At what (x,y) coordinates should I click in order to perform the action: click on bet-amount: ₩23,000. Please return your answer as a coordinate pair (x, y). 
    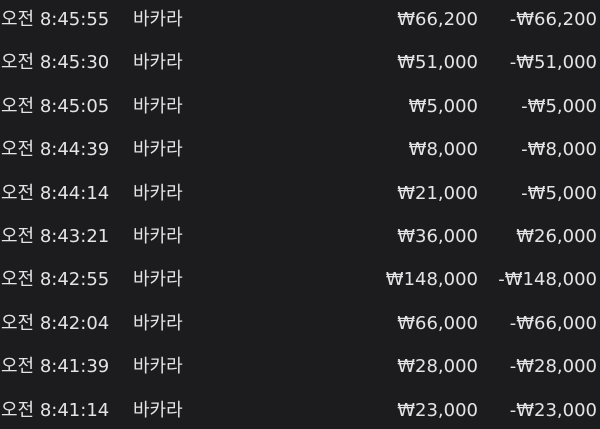
    Looking at the image, I should click on (437, 410).